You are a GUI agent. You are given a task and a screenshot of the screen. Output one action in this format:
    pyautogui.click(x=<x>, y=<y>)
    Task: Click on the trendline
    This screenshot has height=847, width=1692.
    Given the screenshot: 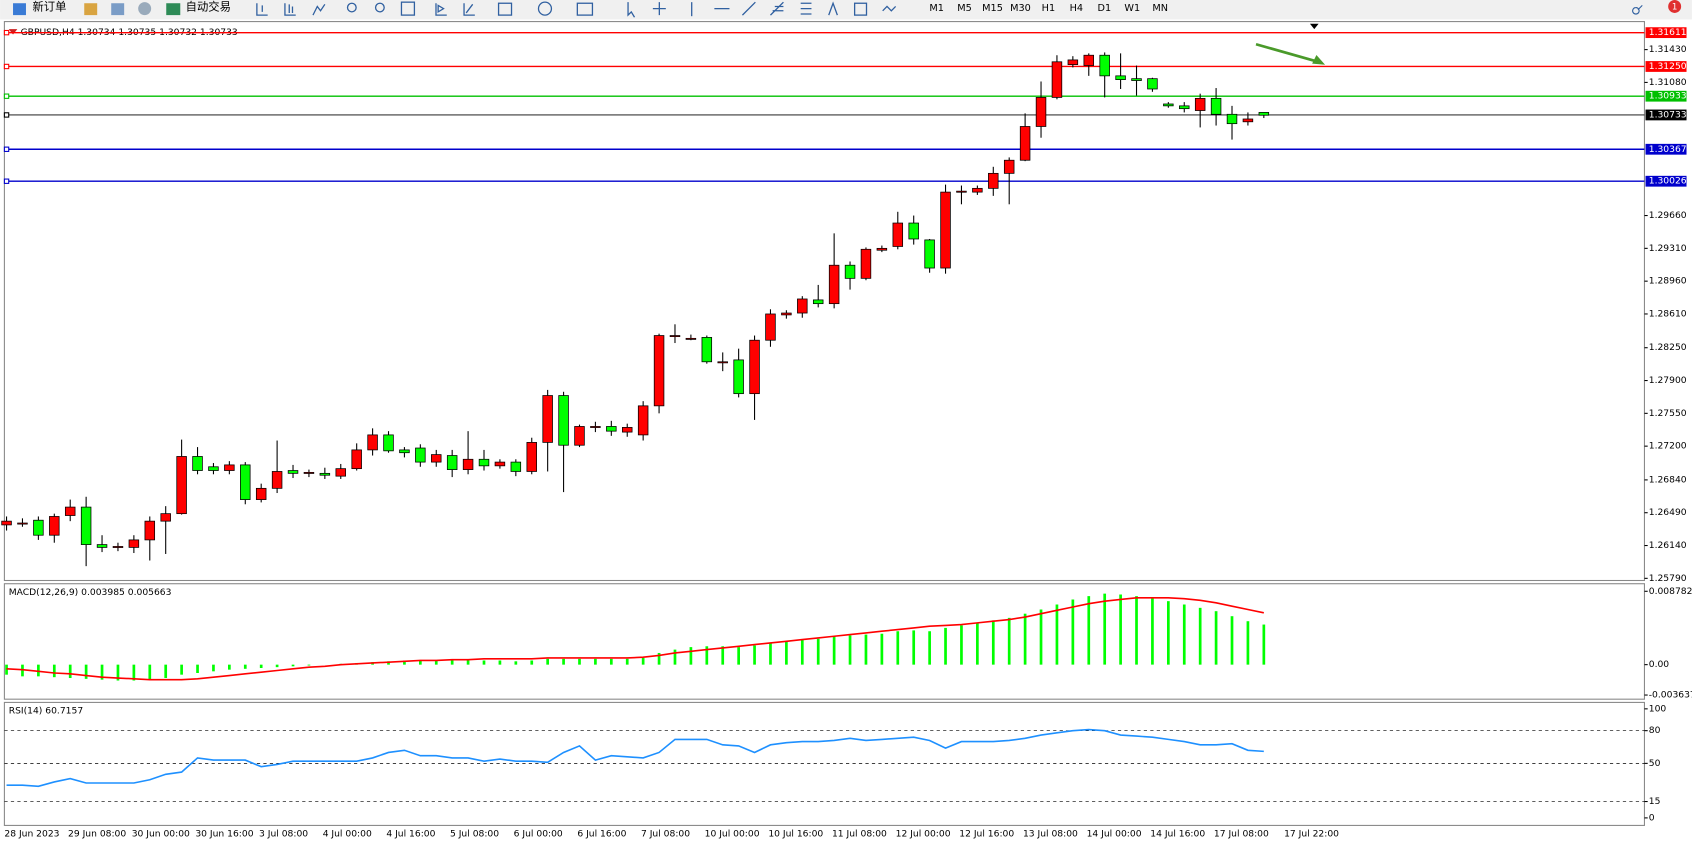 What is the action you would take?
    pyautogui.click(x=748, y=8)
    